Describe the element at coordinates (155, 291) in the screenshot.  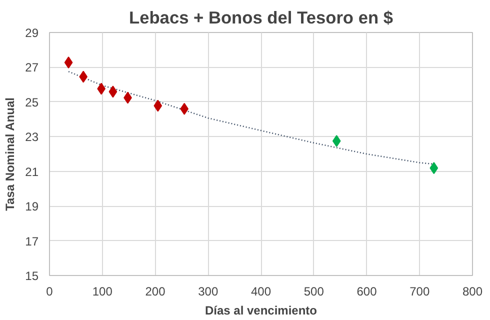
I see `x-tick-label: 200` at that location.